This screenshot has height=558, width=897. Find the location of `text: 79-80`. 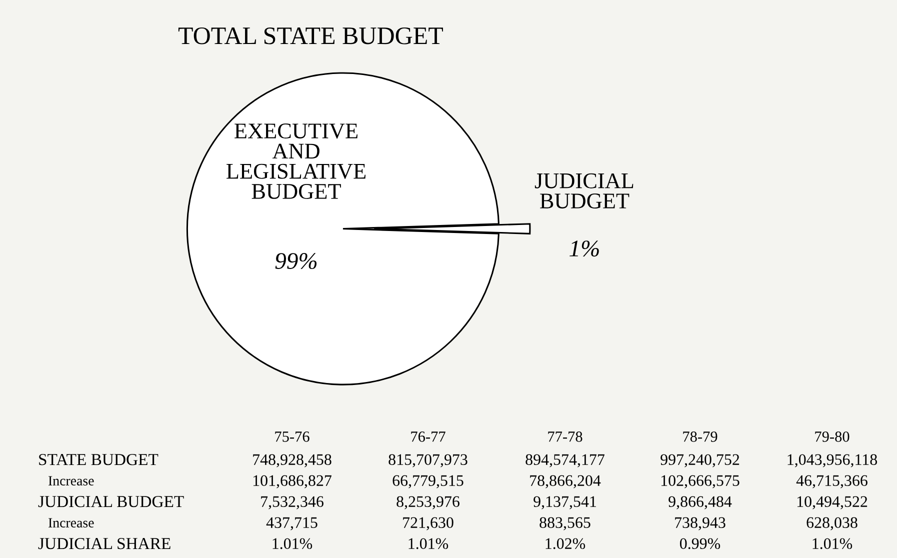

text: 79-80 is located at coordinates (832, 437).